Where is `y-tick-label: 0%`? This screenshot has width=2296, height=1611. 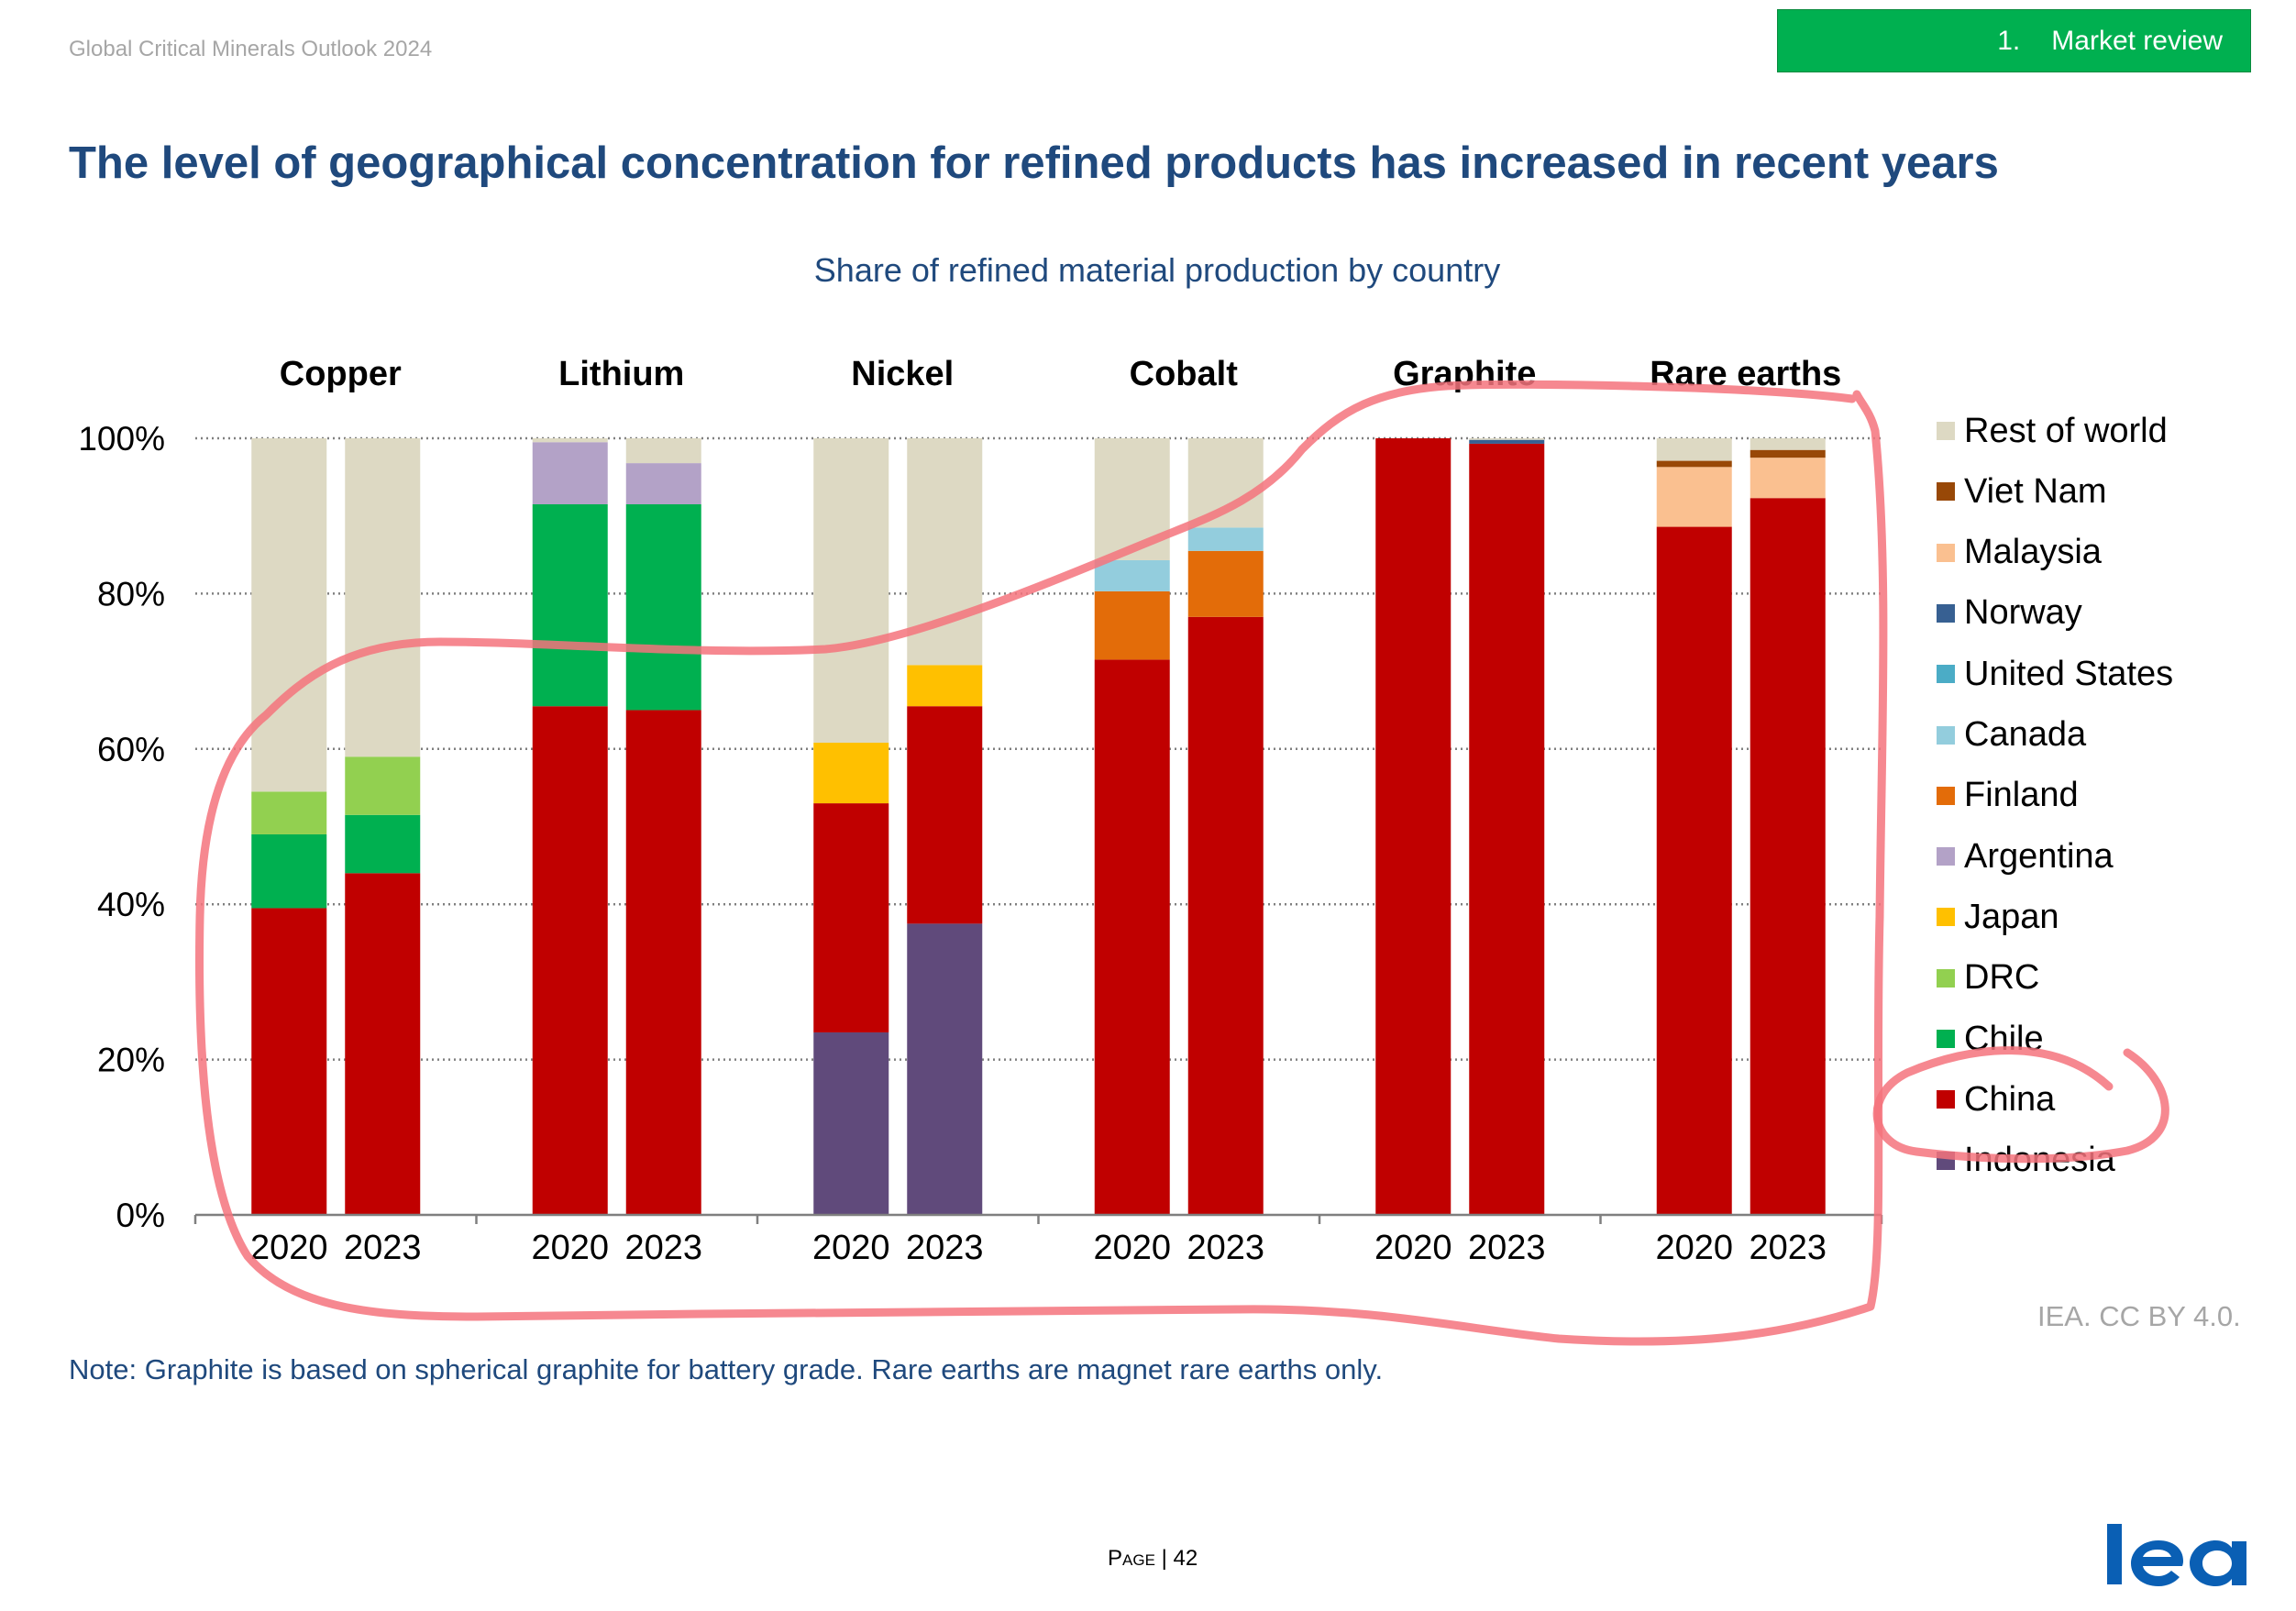 y-tick-label: 0% is located at coordinates (140, 1216).